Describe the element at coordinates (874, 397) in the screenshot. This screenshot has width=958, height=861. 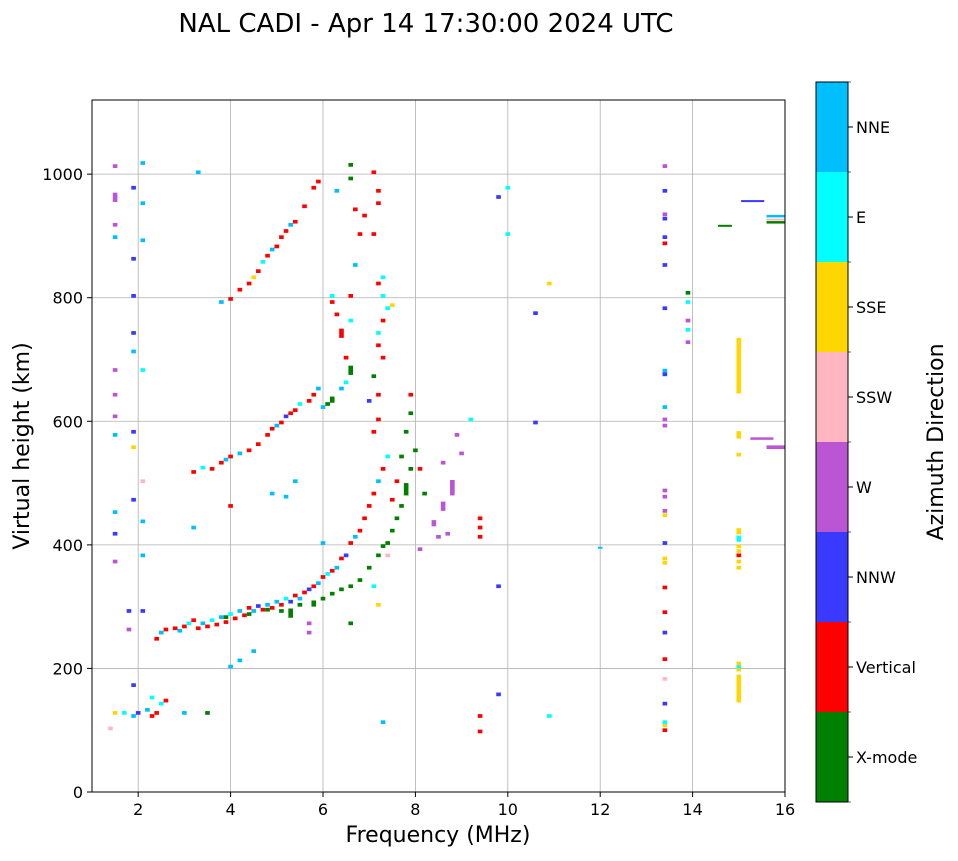
I see `colorbar-tick-label: SSW` at that location.